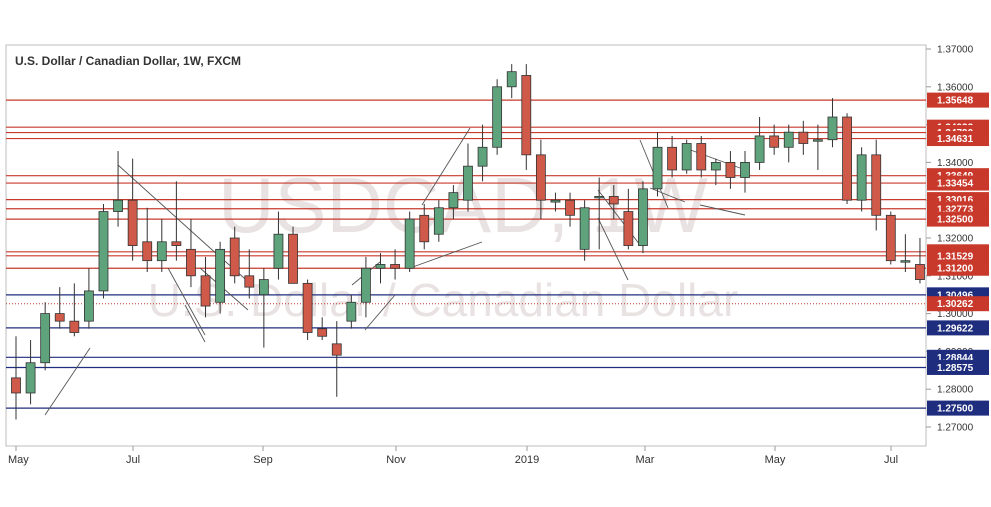 Image resolution: width=991 pixels, height=507 pixels. I want to click on current-price-badge: 1.30262, so click(958, 304).